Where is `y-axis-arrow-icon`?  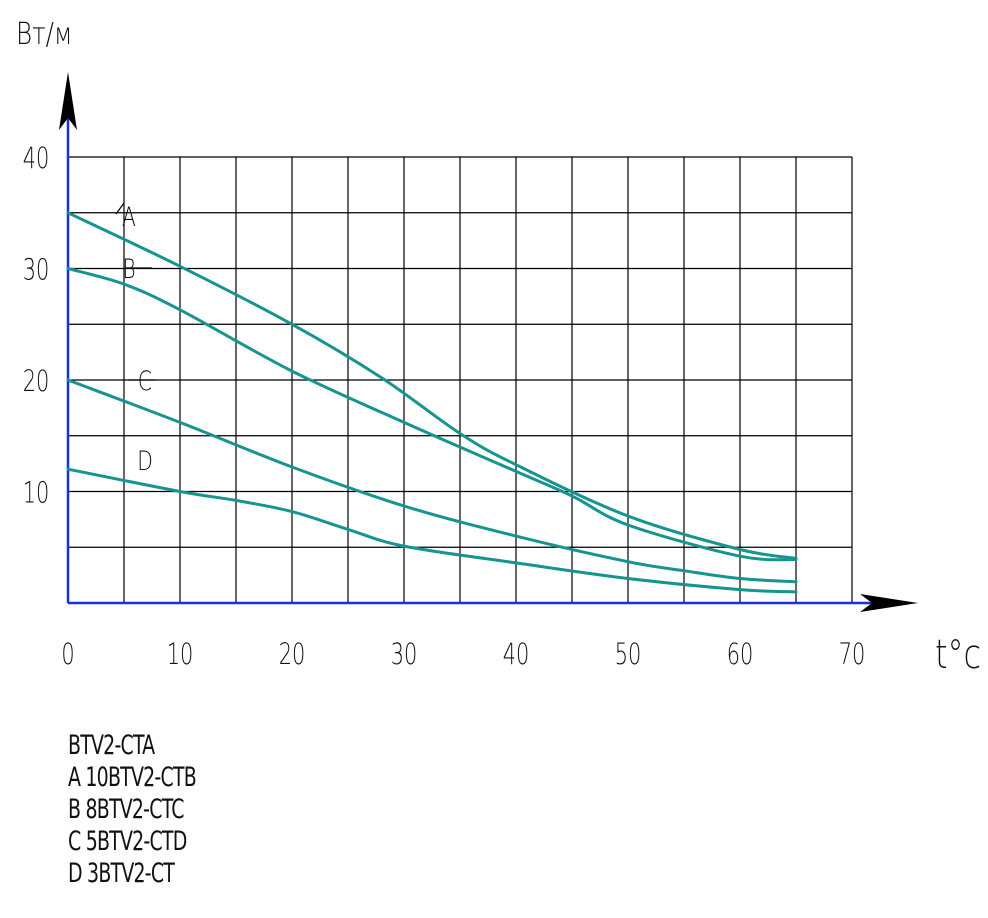
y-axis-arrow-icon is located at coordinates (68, 101).